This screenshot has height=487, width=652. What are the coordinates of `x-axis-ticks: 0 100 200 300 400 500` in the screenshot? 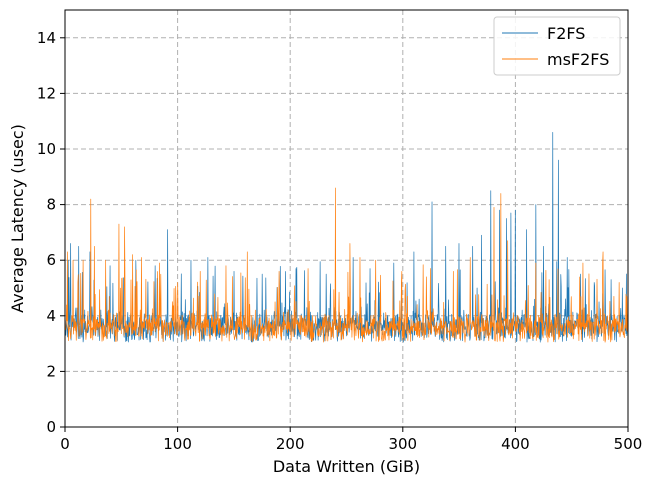 It's located at (351, 440).